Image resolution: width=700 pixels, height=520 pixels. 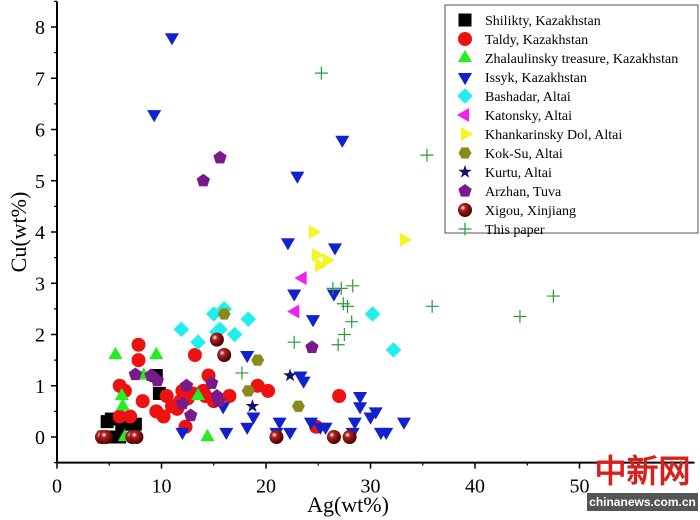 What do you see at coordinates (40, 131) in the screenshot?
I see `y-tick-label: 6` at bounding box center [40, 131].